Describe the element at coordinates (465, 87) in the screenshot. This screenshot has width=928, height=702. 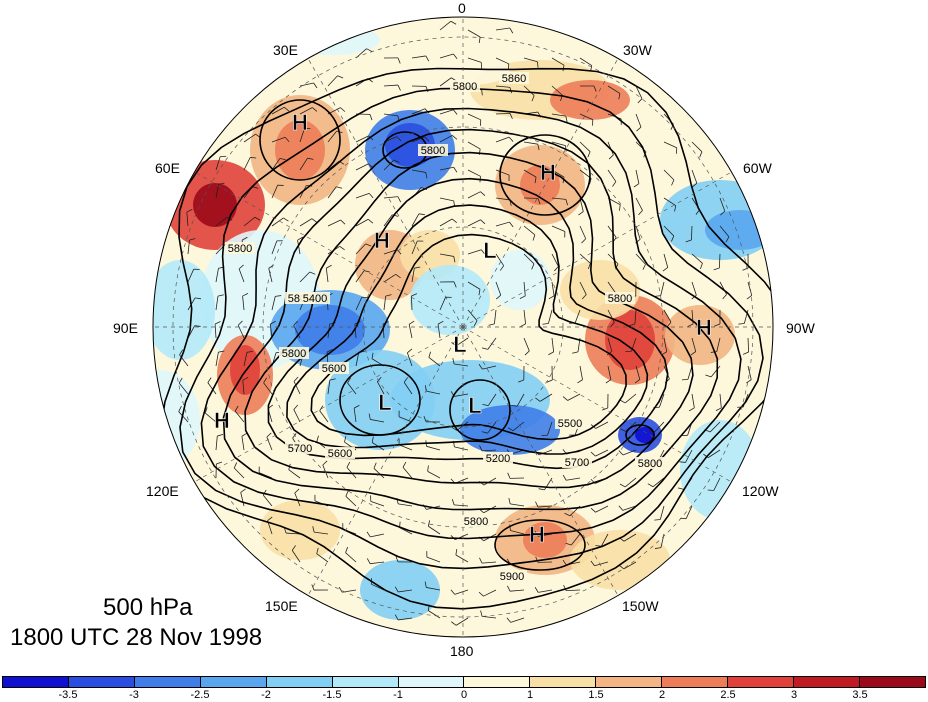
I see `svg-text: 5800` at that location.